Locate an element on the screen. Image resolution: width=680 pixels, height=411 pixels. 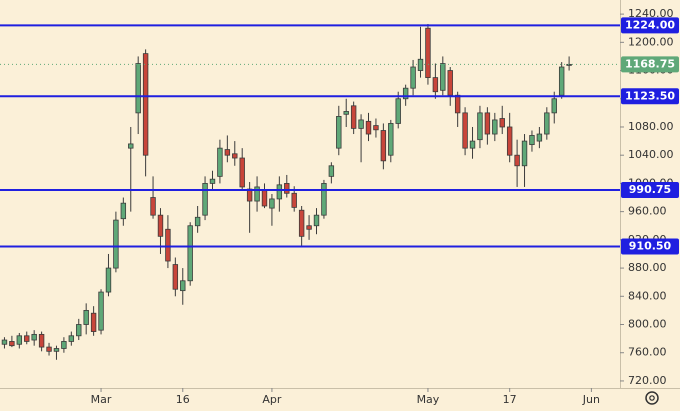
level-label: 910.50 is located at coordinates (650, 246).